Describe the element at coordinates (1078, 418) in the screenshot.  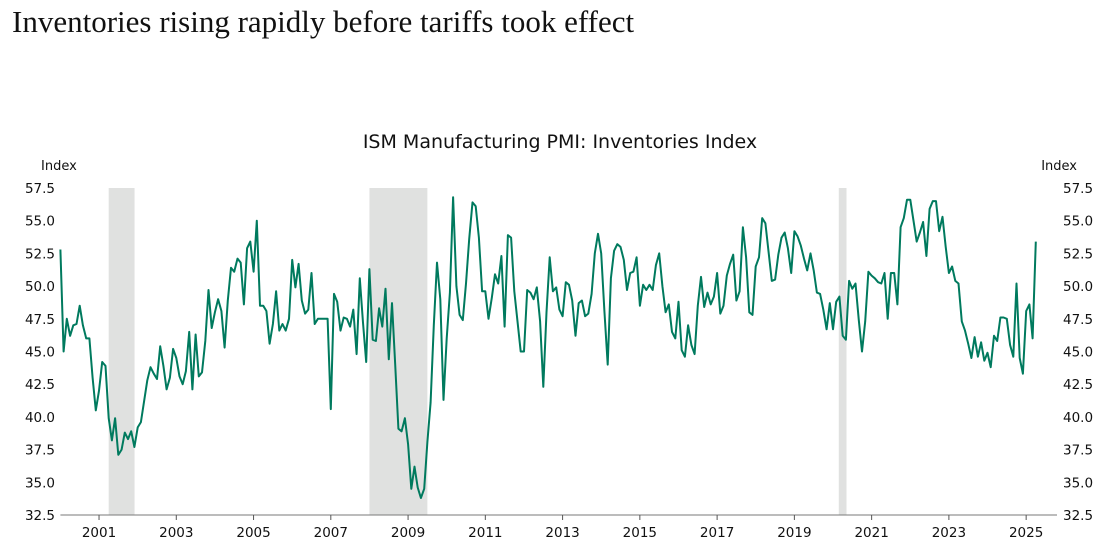
I see `y-tick-label-right: 40.0` at that location.